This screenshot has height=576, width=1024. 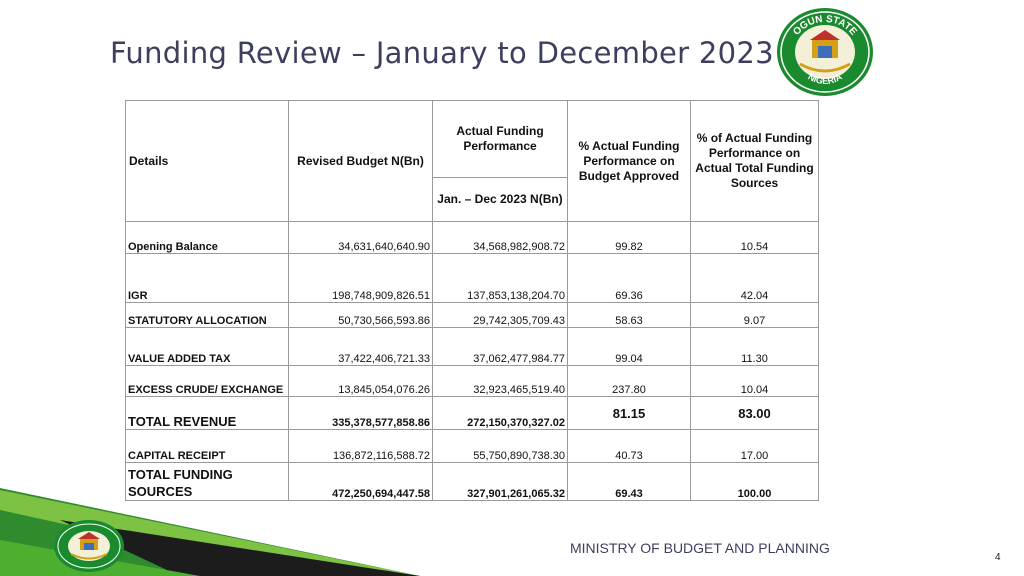 What do you see at coordinates (89, 546) in the screenshot?
I see `ogun-state-logo-small` at bounding box center [89, 546].